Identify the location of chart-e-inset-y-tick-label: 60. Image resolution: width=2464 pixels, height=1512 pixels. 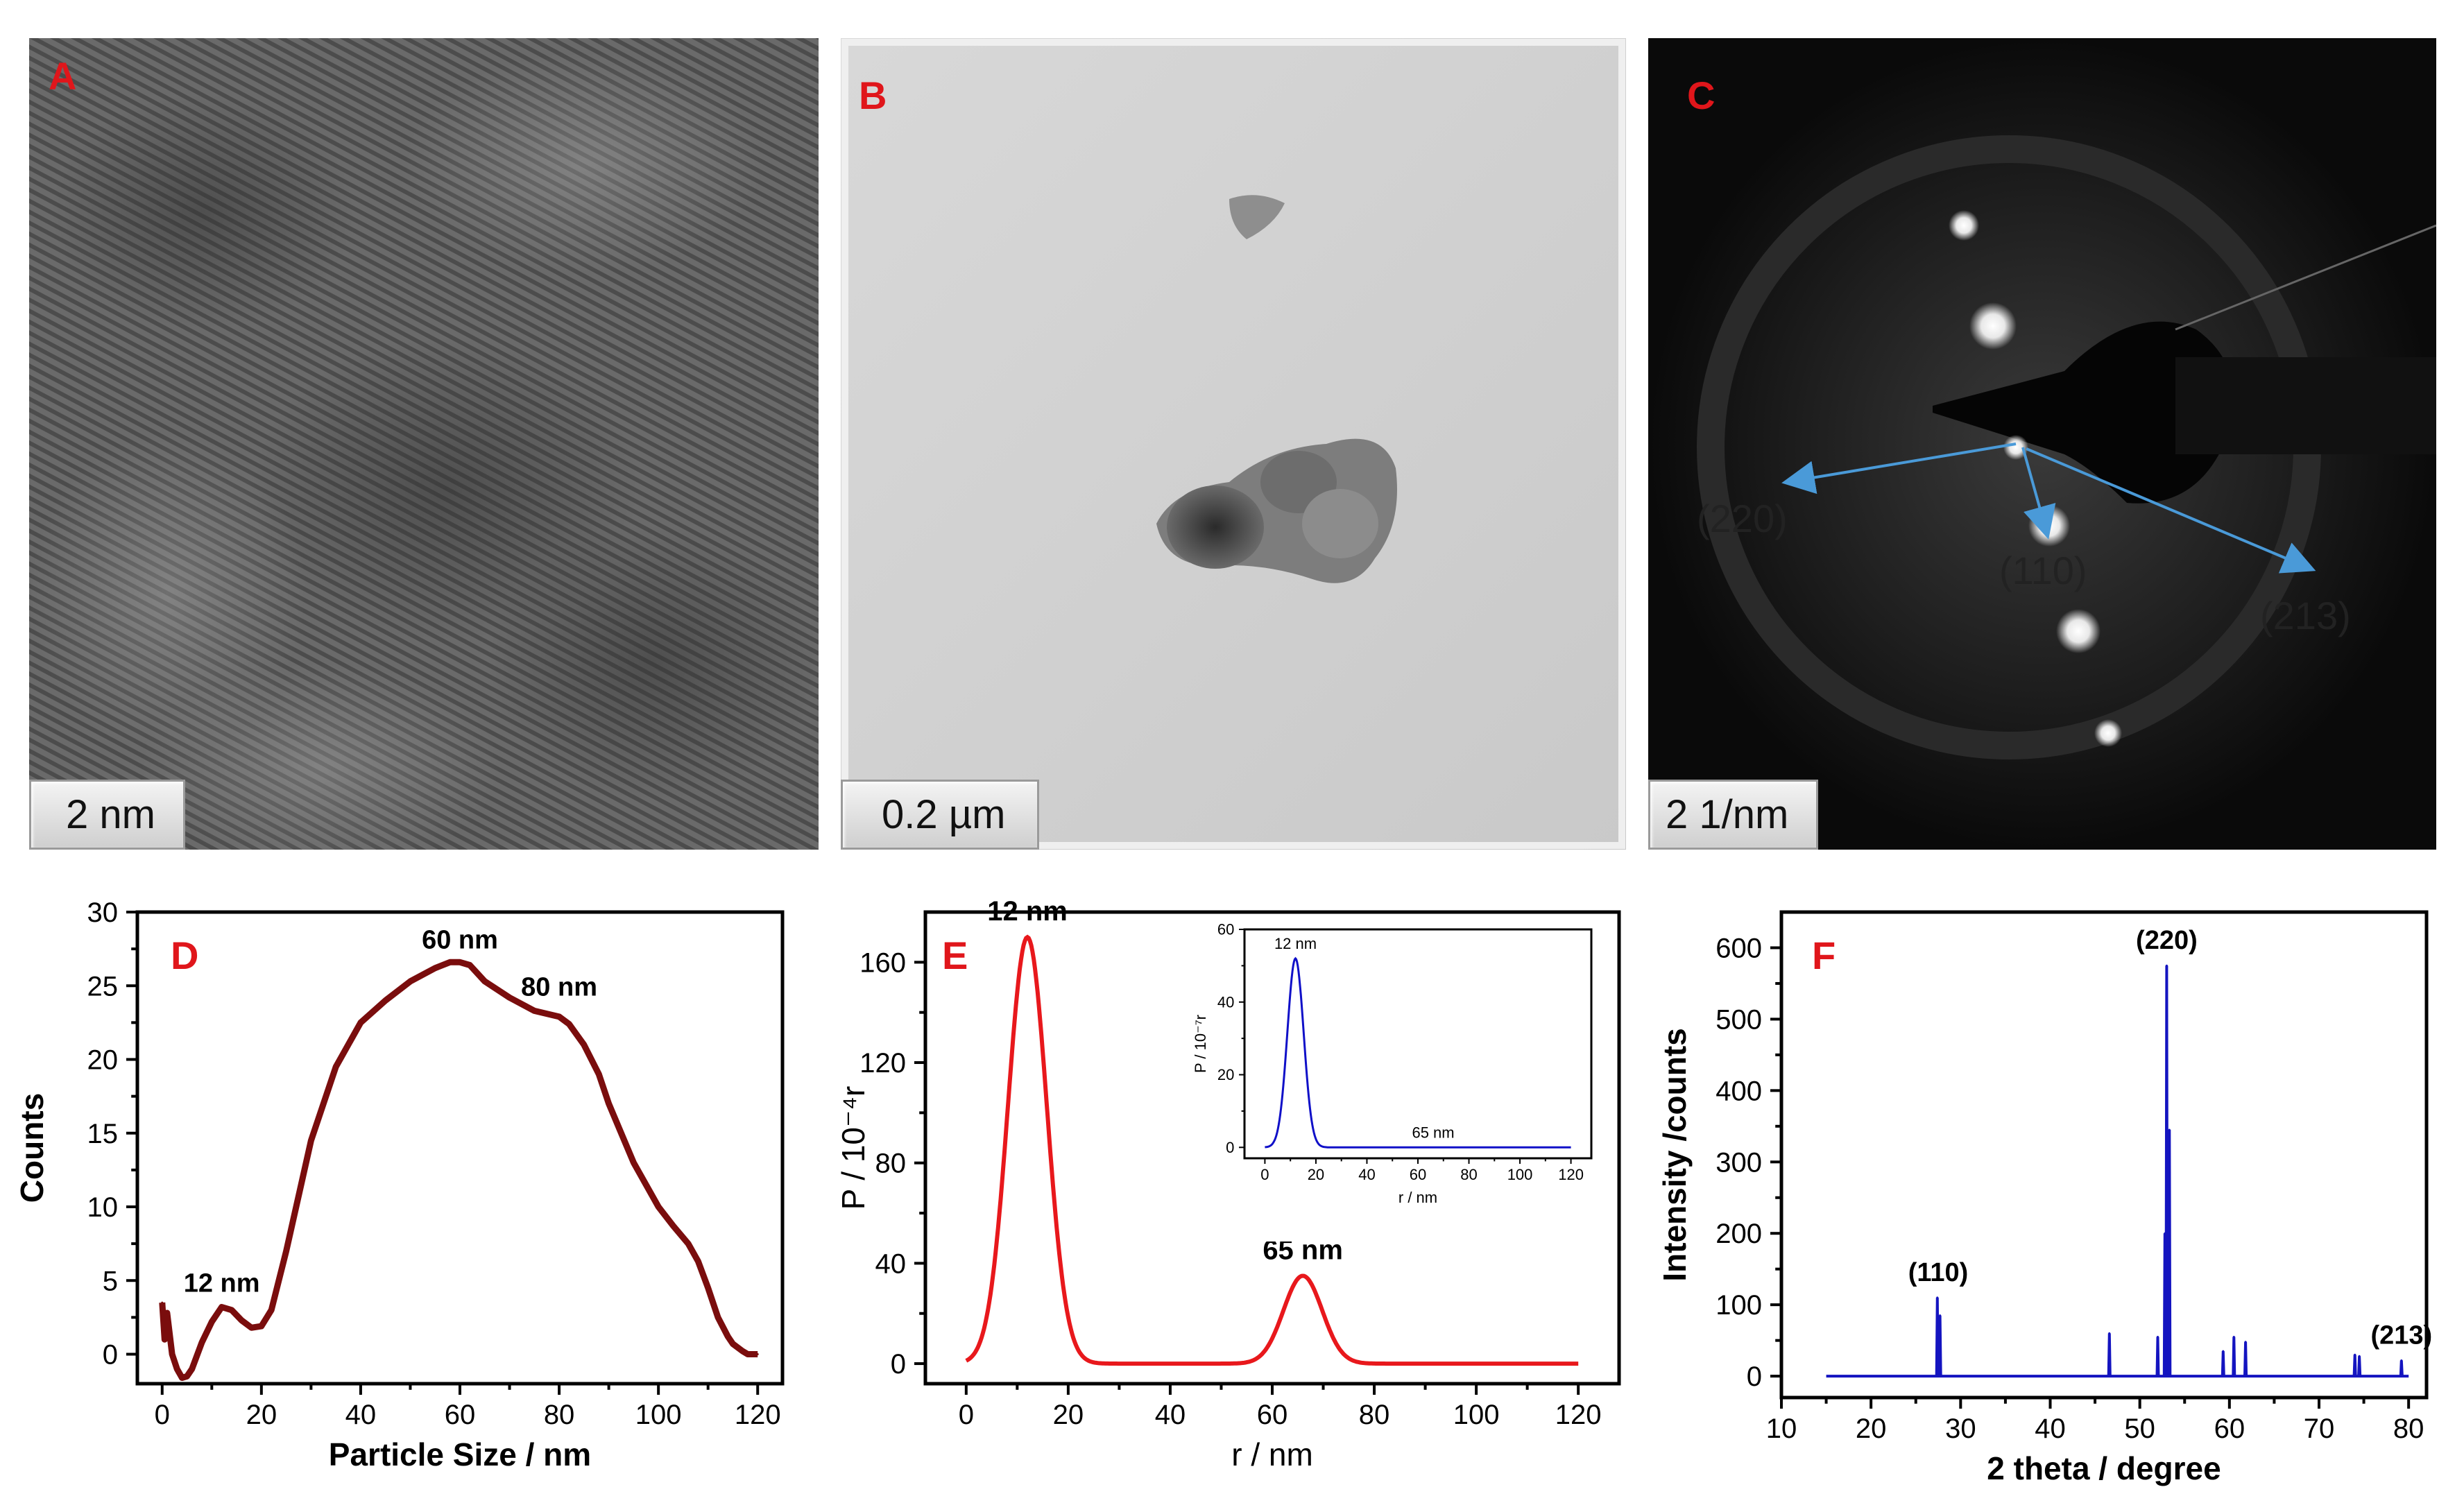
(1225, 930).